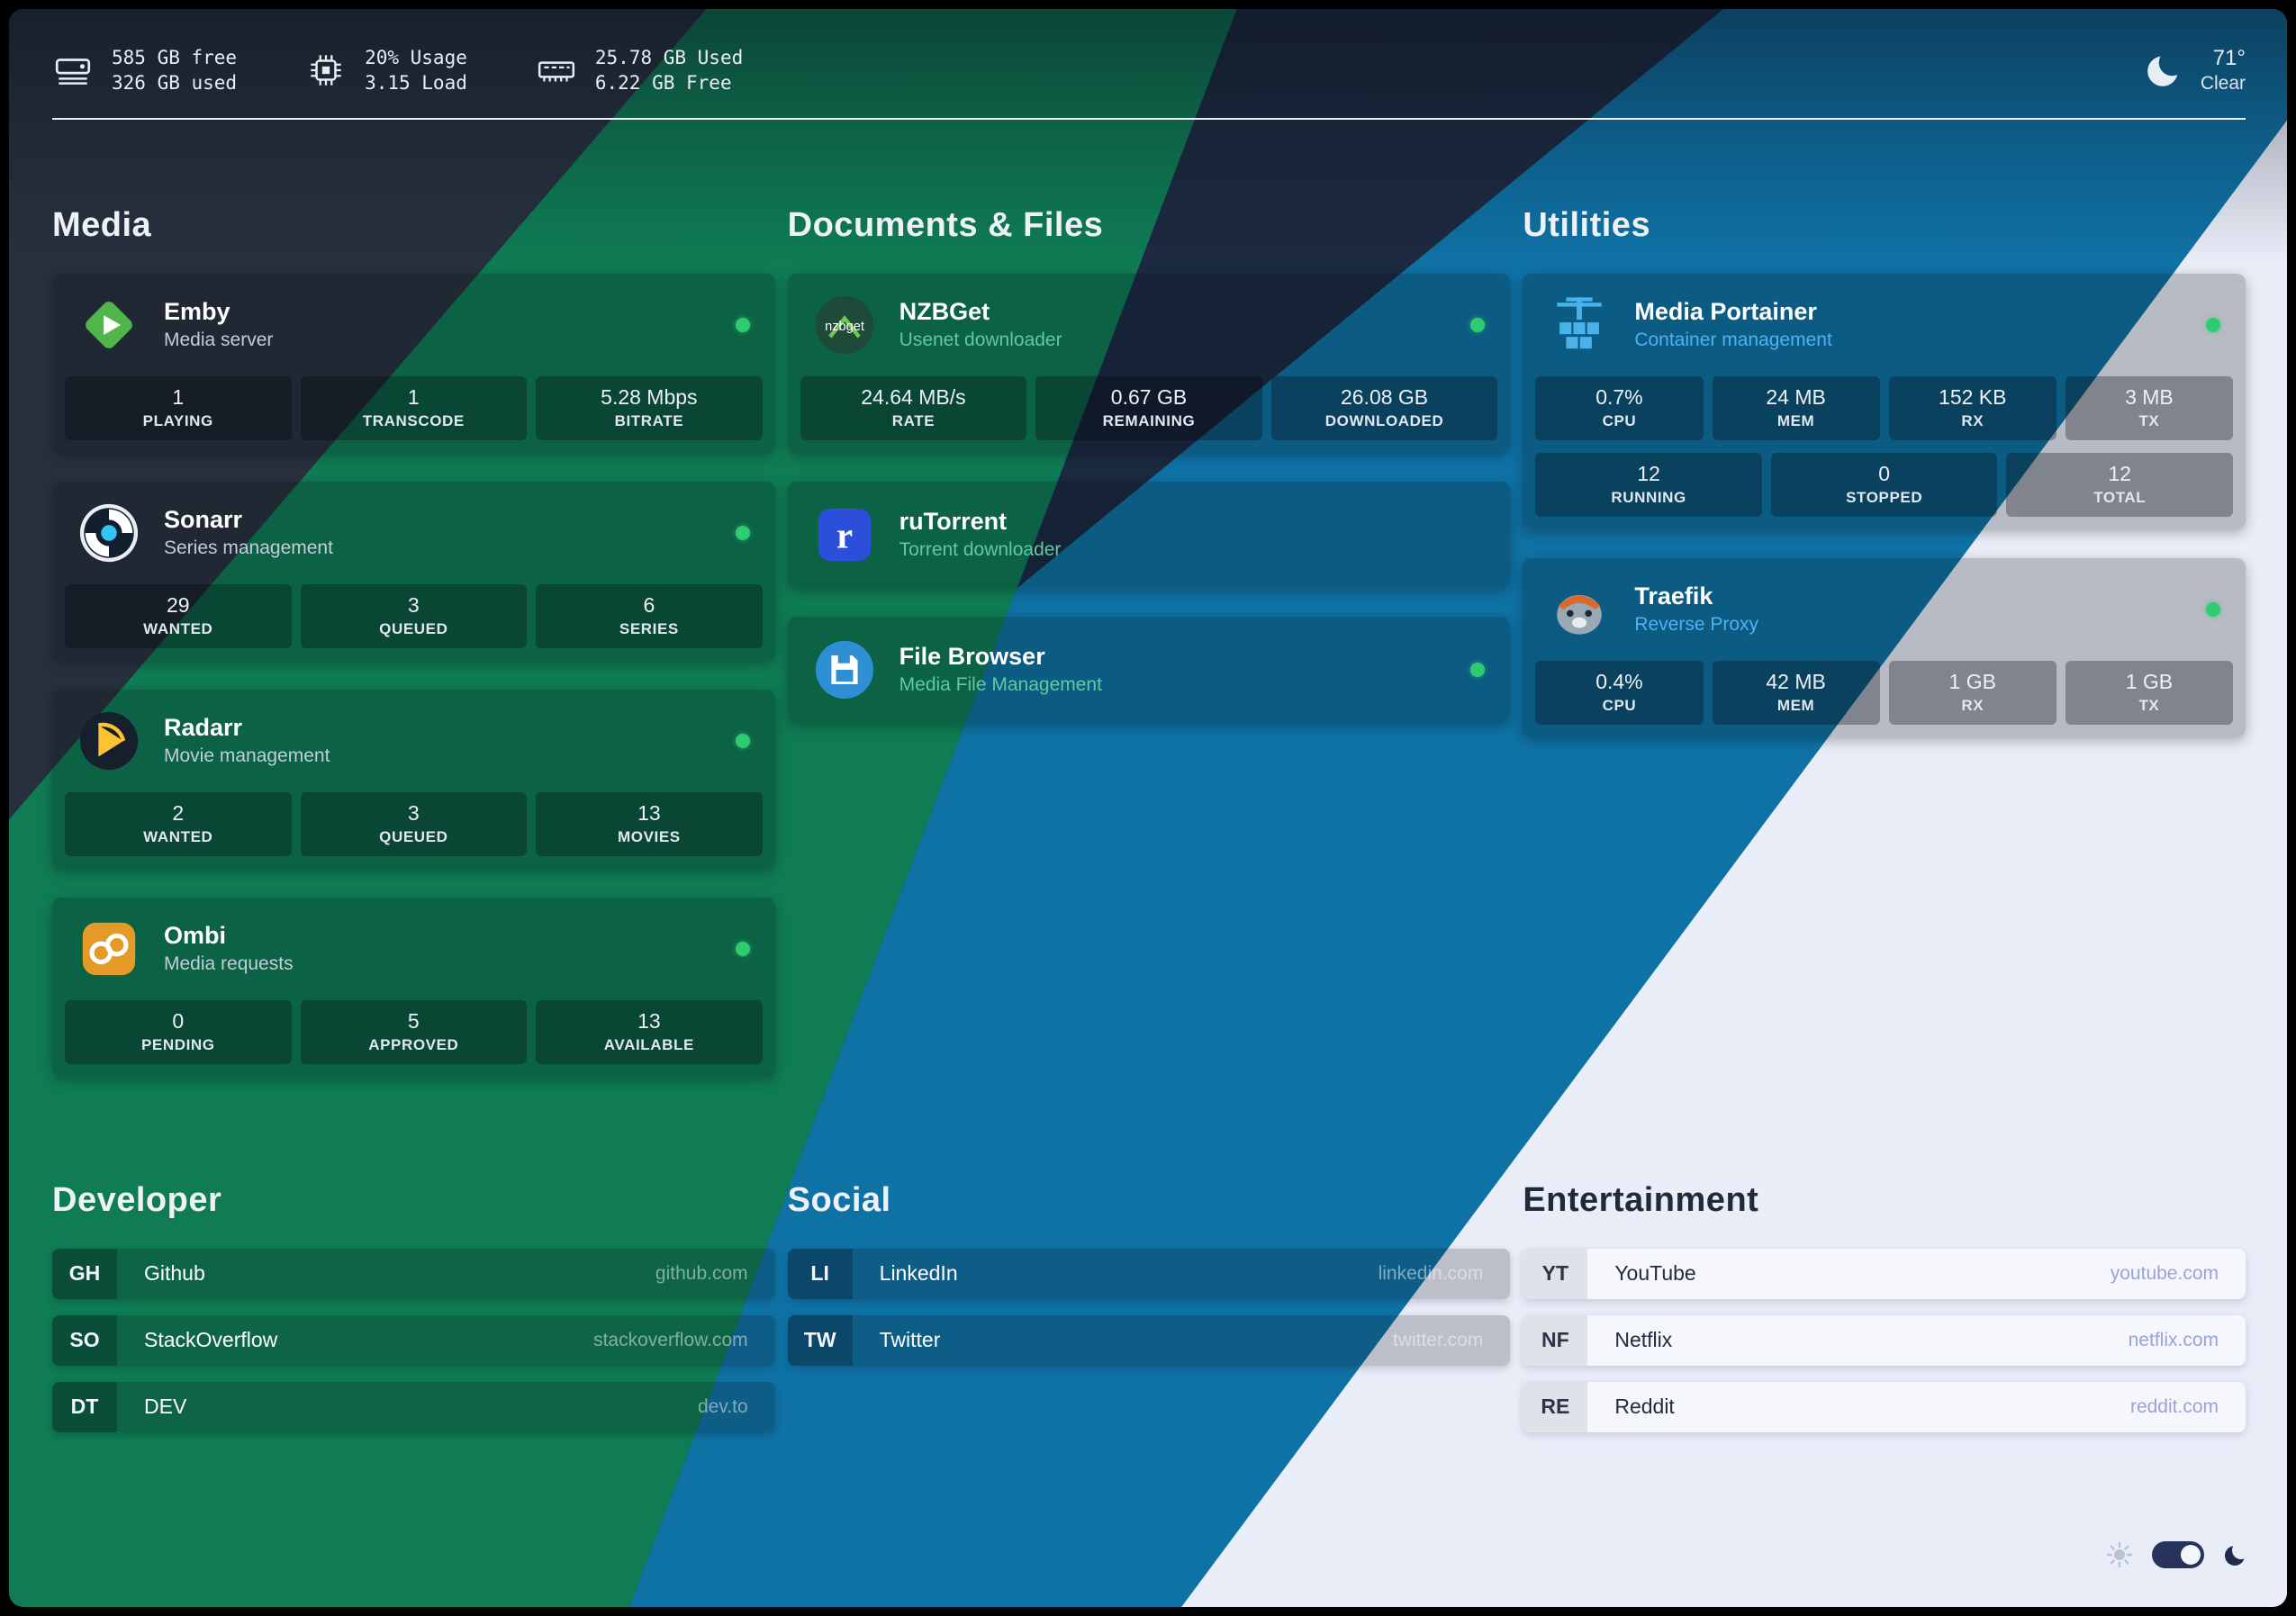 This screenshot has height=1616, width=2296. I want to click on stat-cell: 12 TOTAL, so click(2120, 484).